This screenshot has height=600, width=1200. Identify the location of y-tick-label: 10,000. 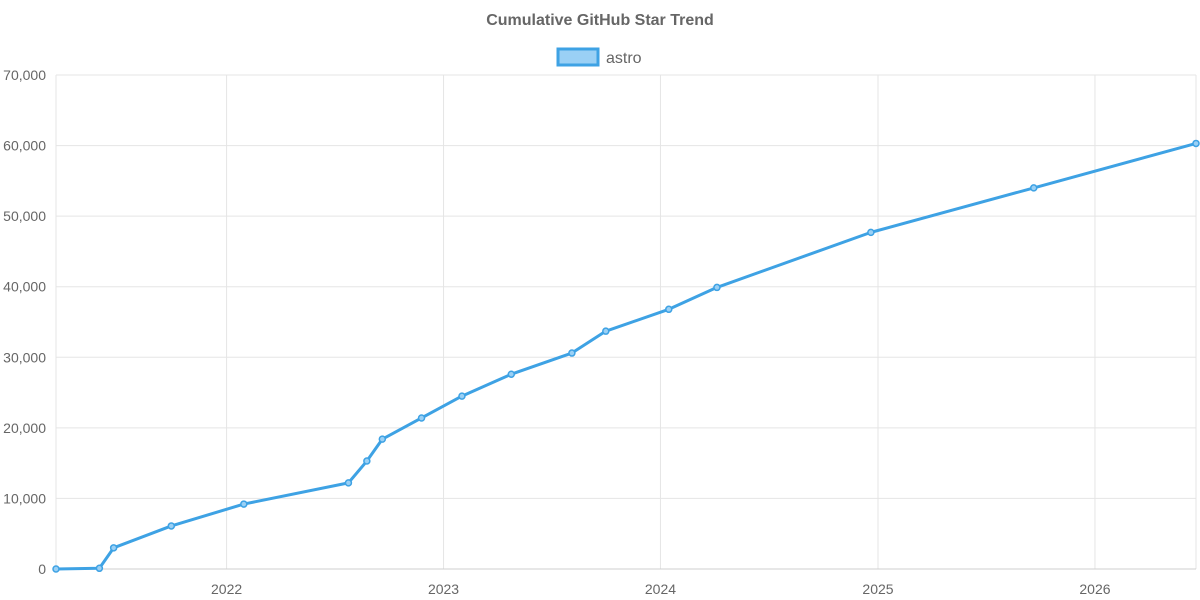
(24, 498).